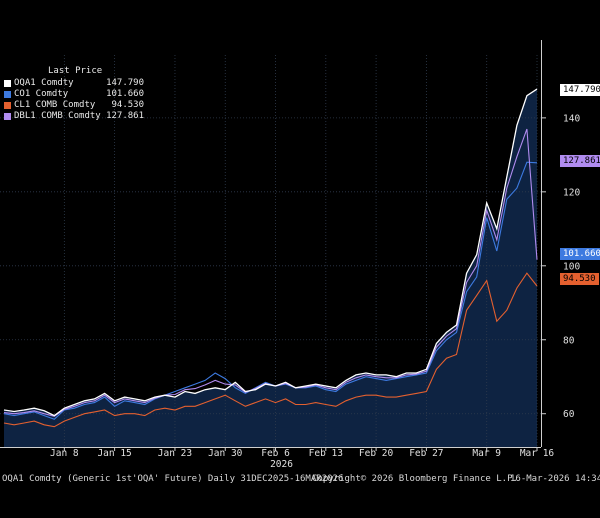 This screenshot has height=518, width=600. Describe the element at coordinates (560, 243) in the screenshot. I see `y-axis: 60 80 100 120 140` at that location.